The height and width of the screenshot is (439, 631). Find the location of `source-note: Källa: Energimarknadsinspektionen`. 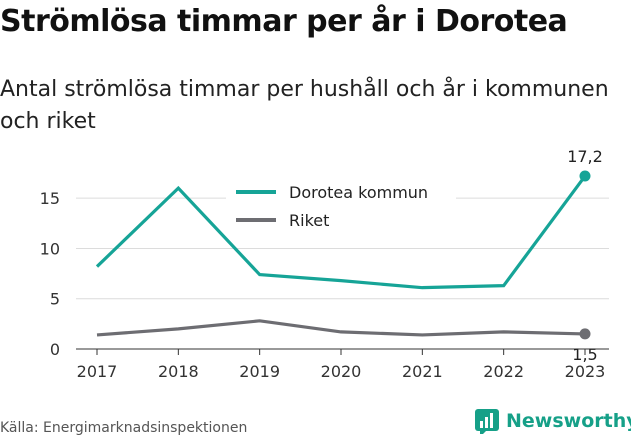

source-note: Källa: Energimarknadsinspektionen is located at coordinates (124, 428).